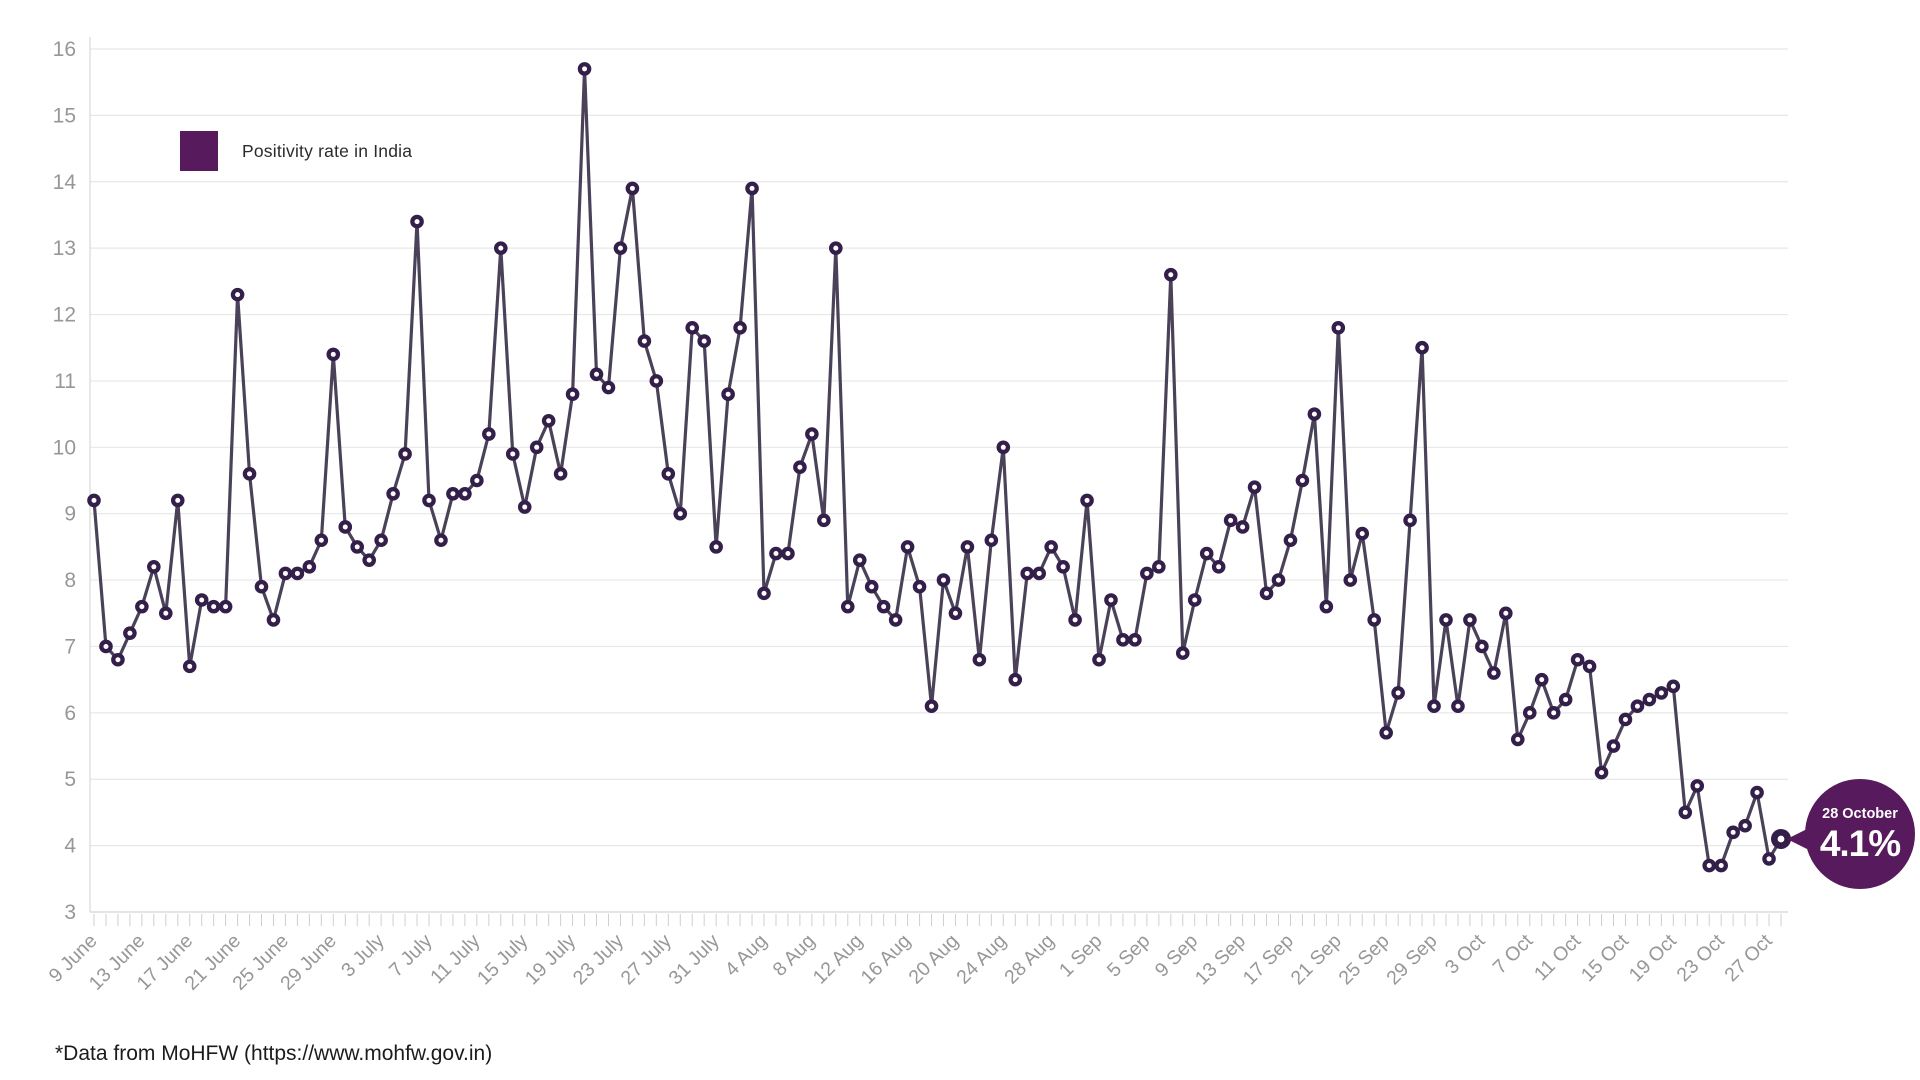 This screenshot has width=1920, height=1080. Describe the element at coordinates (1797, 839) in the screenshot. I see `callout-arrow-icon` at that location.